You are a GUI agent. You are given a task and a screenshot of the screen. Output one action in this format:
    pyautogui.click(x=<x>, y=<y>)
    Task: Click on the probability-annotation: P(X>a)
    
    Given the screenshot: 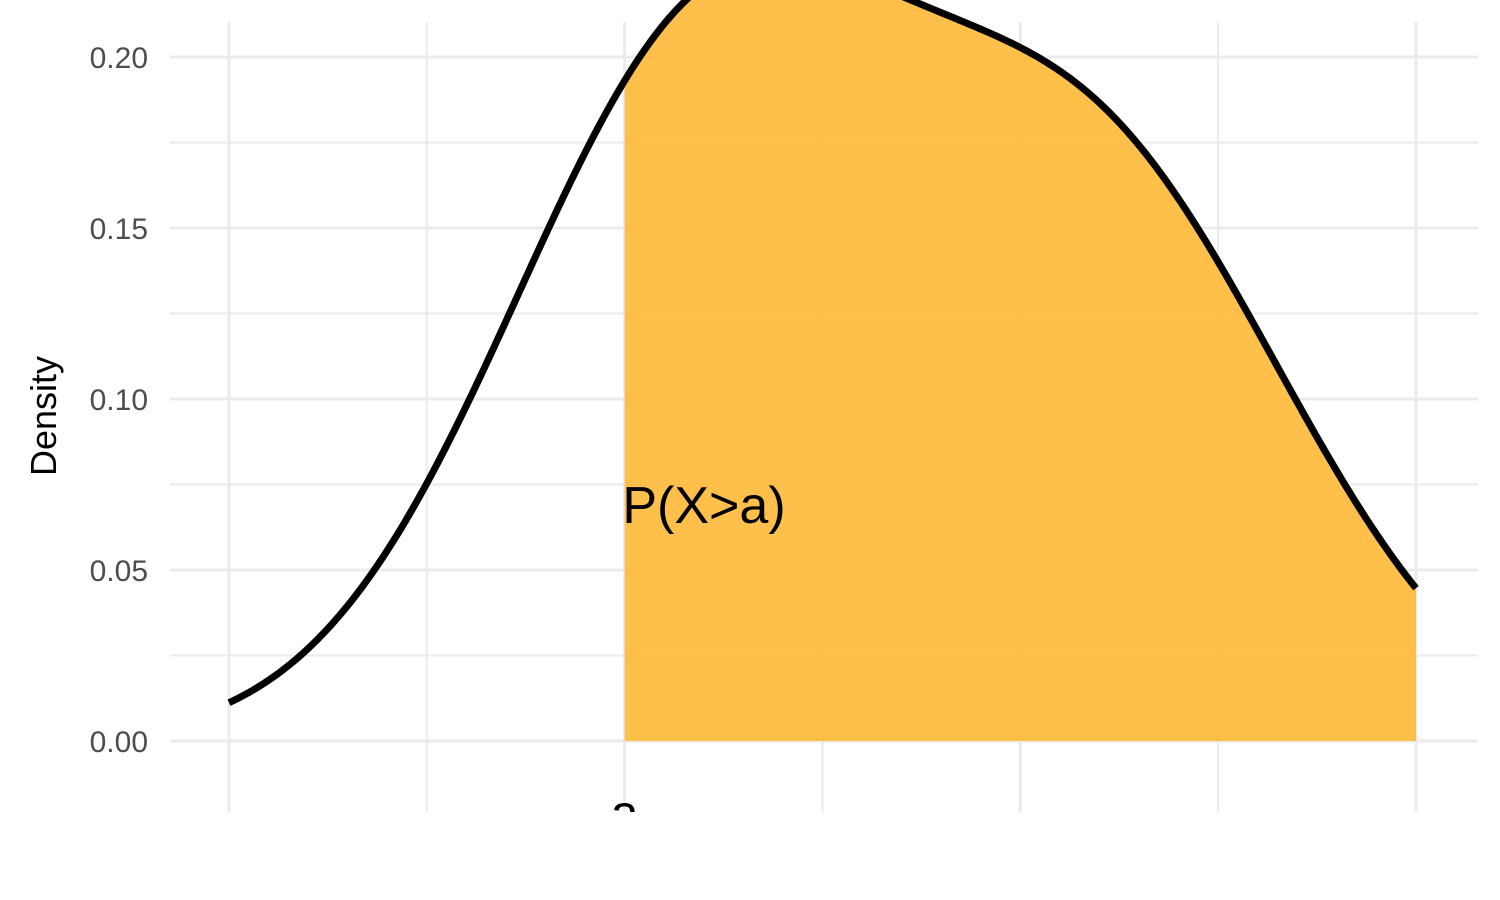 What is the action you would take?
    pyautogui.click(x=703, y=506)
    